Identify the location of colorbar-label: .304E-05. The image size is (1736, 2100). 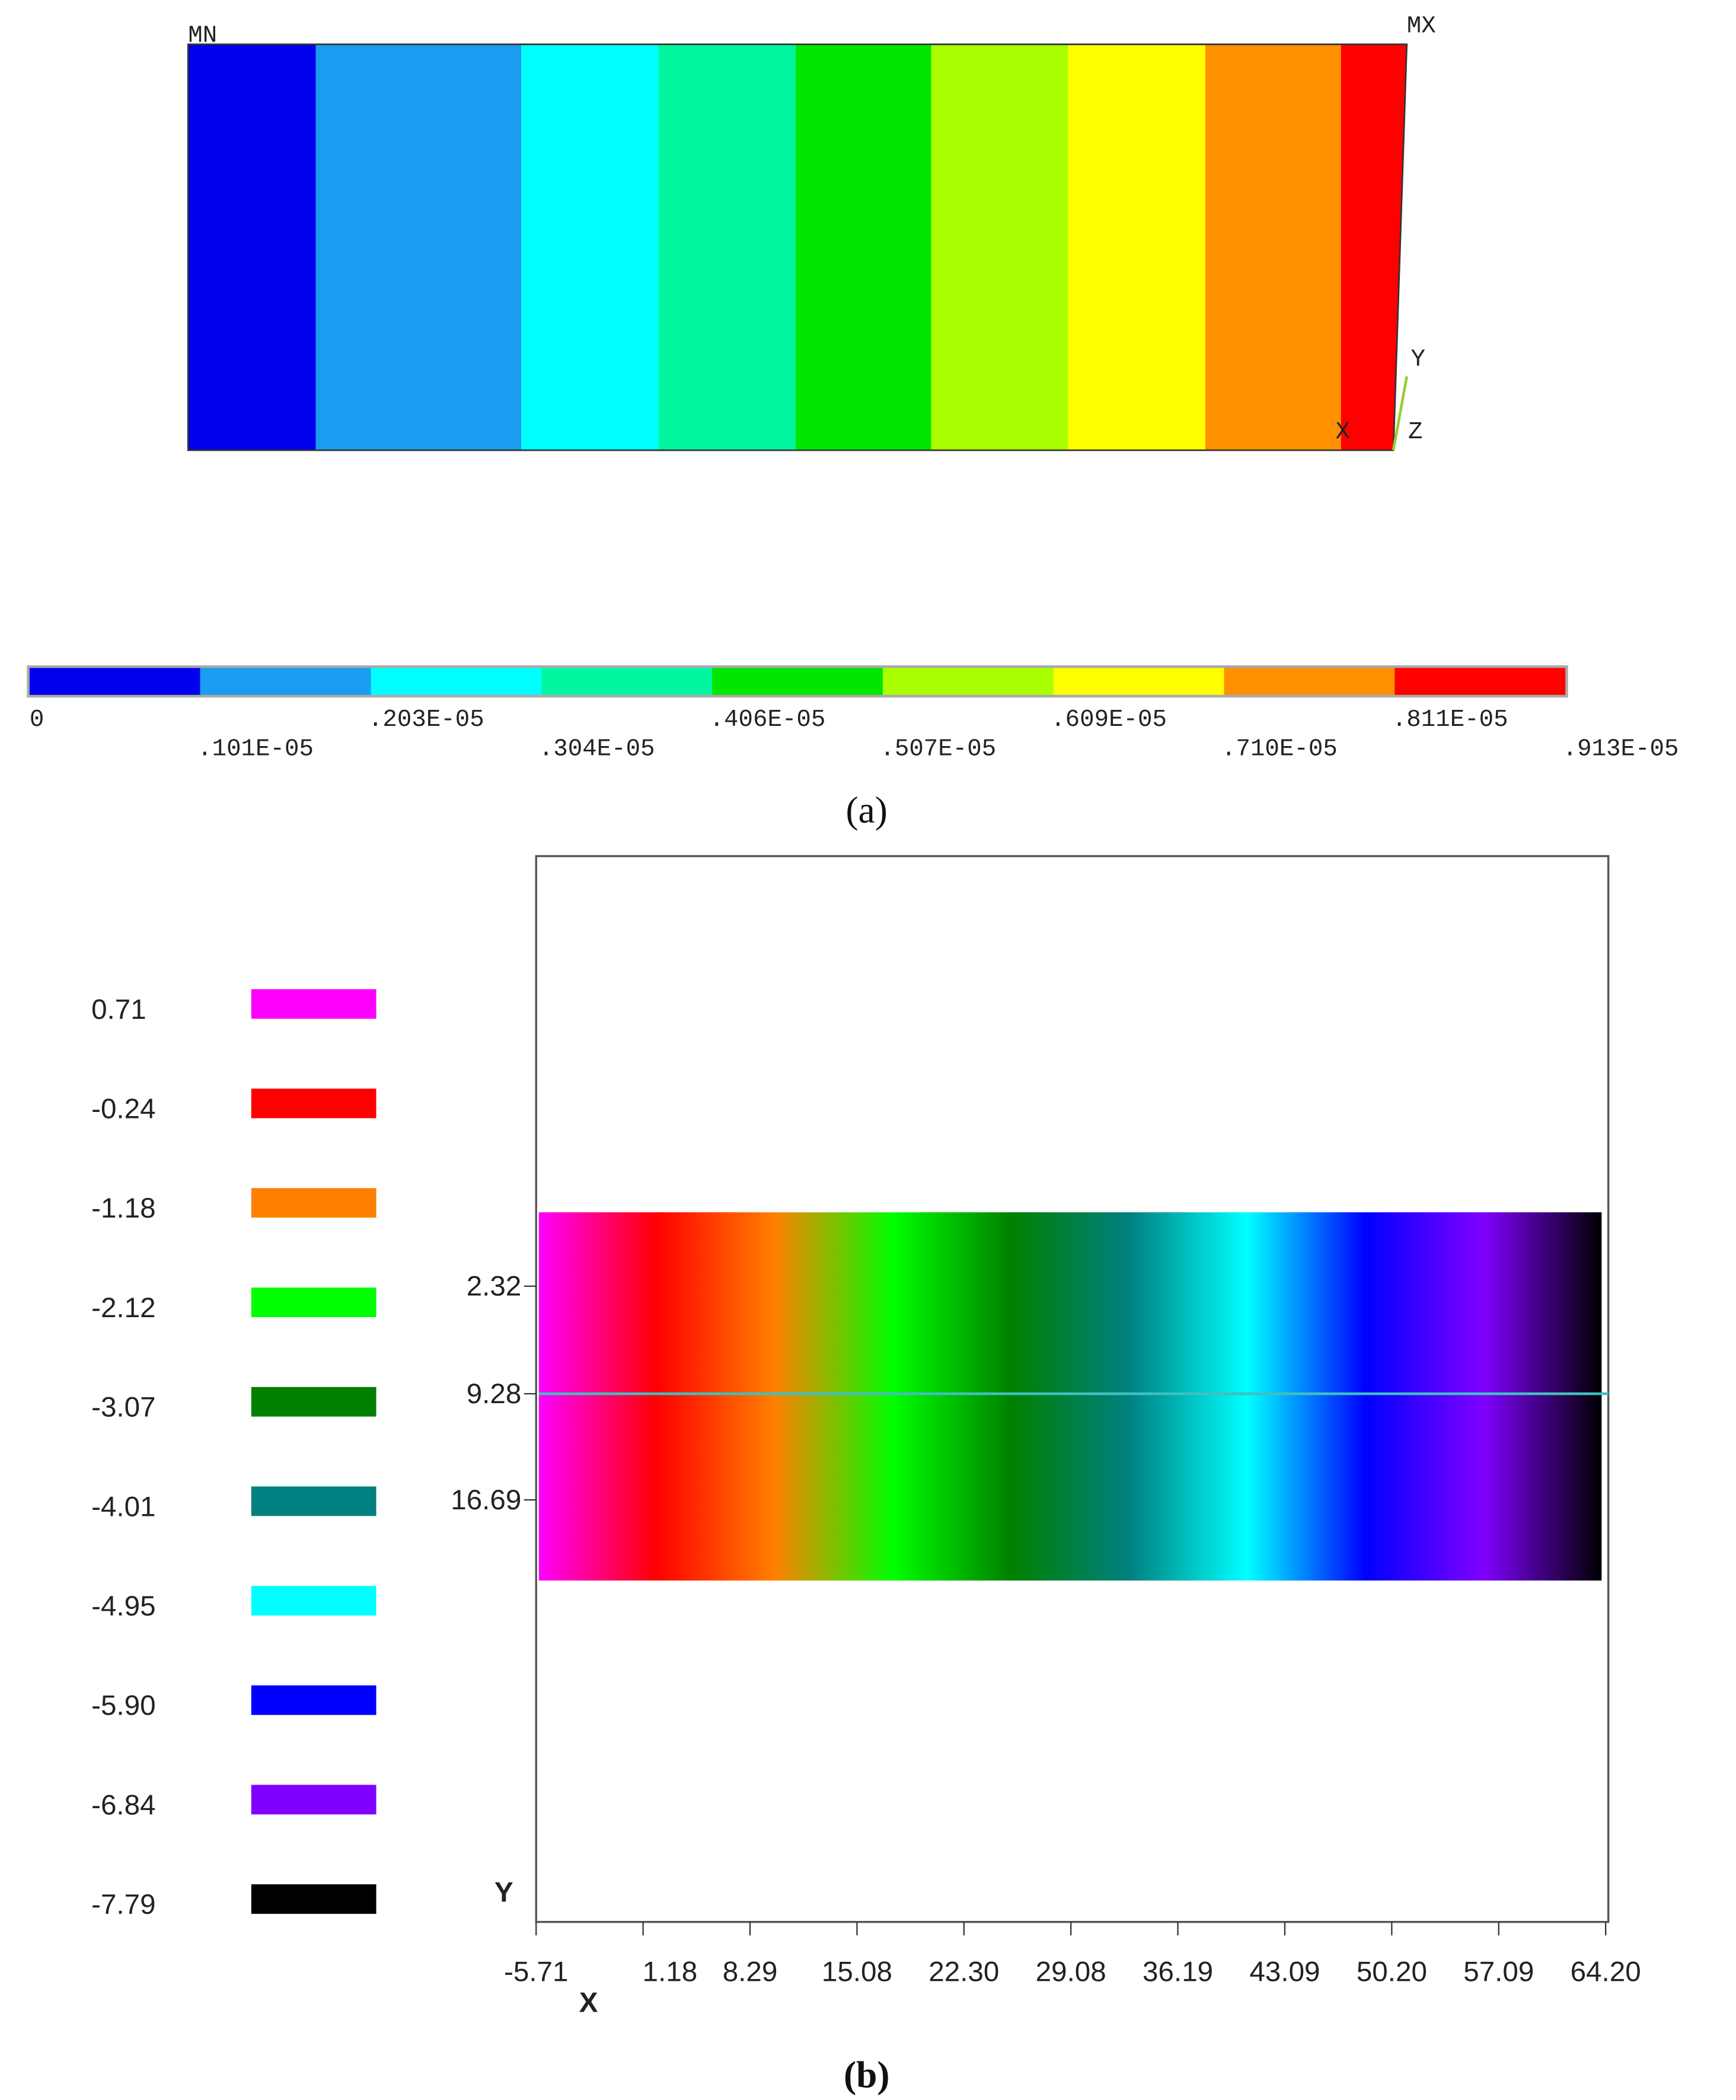
(597, 749).